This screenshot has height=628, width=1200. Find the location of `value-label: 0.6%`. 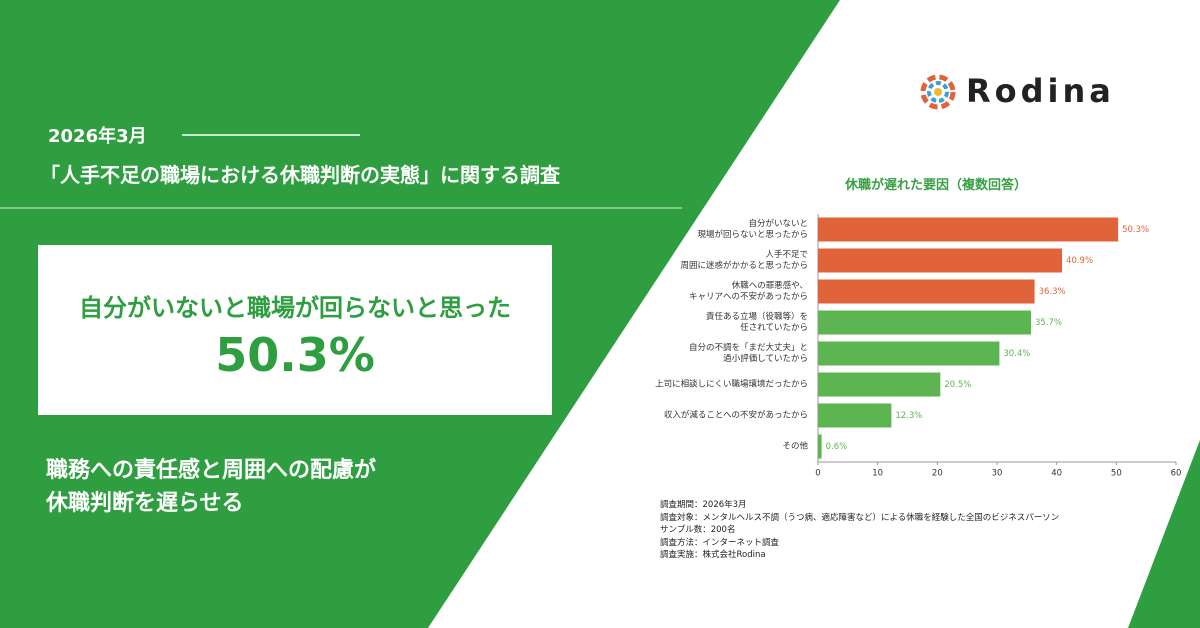

value-label: 0.6% is located at coordinates (837, 447).